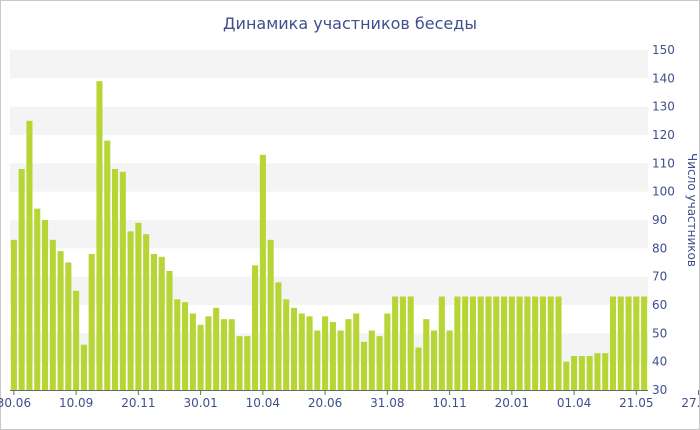 The height and width of the screenshot is (430, 700). What do you see at coordinates (138, 403) in the screenshot?
I see `x-tick-label: 20.11` at bounding box center [138, 403].